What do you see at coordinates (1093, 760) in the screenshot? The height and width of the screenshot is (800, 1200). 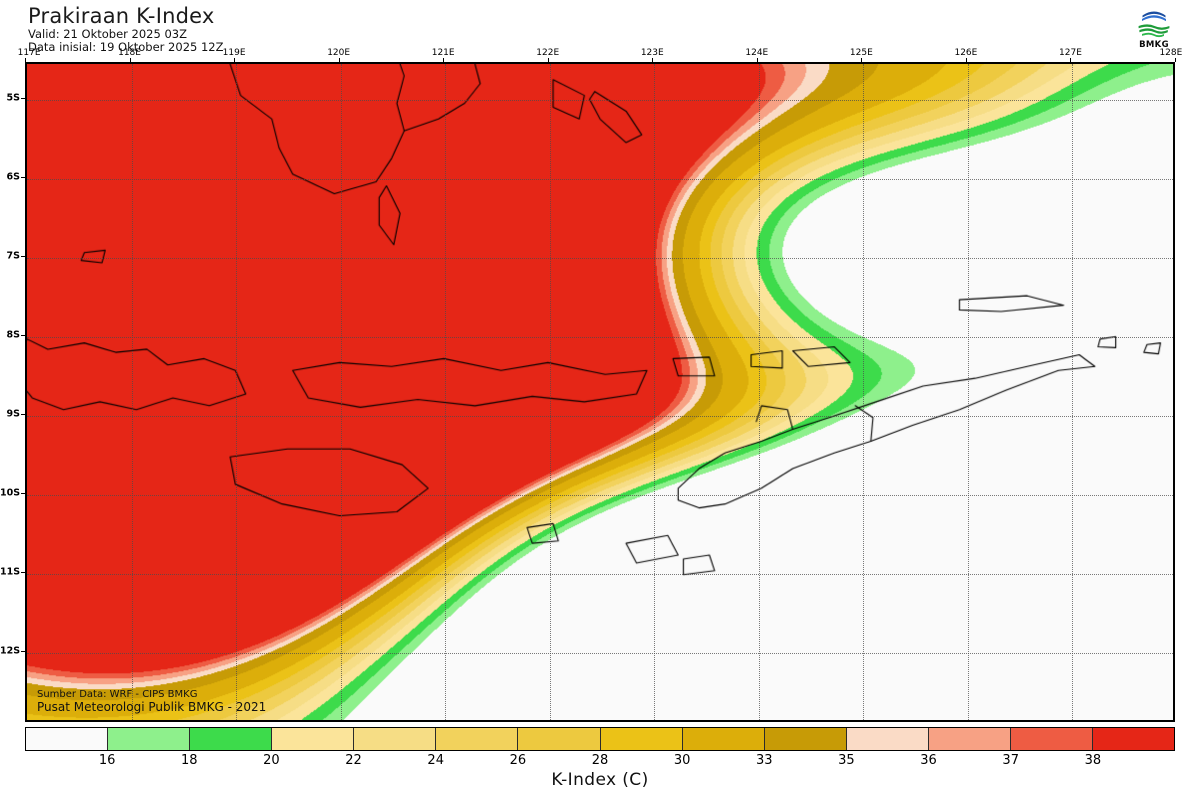 I see `colorbar-tick: 38` at bounding box center [1093, 760].